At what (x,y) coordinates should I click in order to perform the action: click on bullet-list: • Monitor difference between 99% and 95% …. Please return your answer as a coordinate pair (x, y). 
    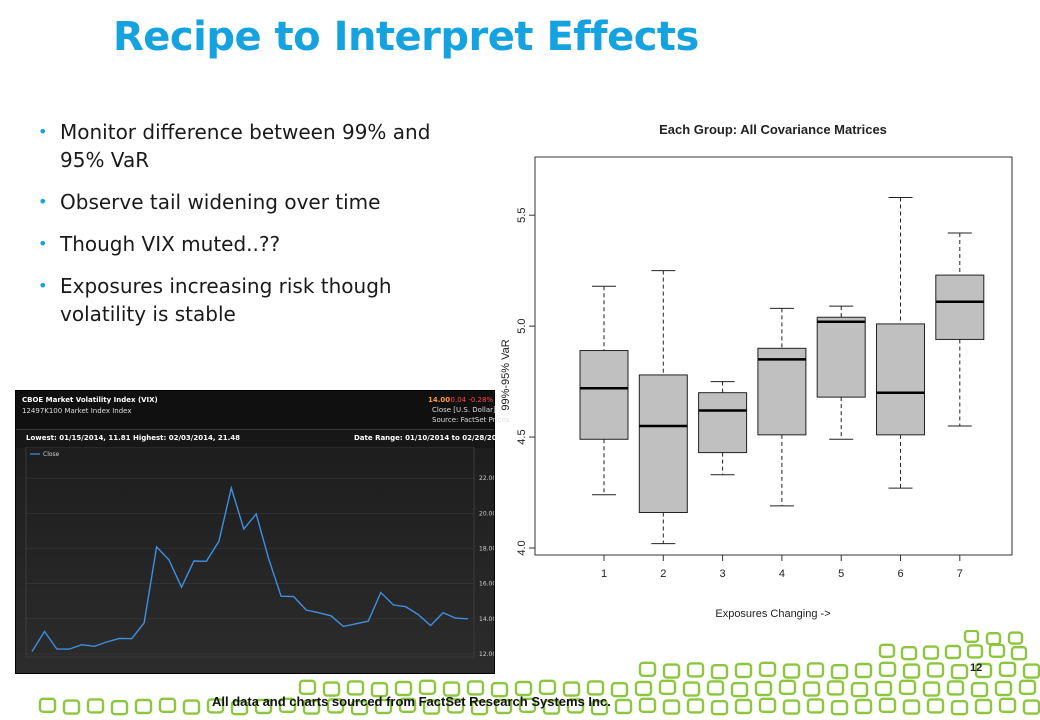
    Looking at the image, I should click on (253, 230).